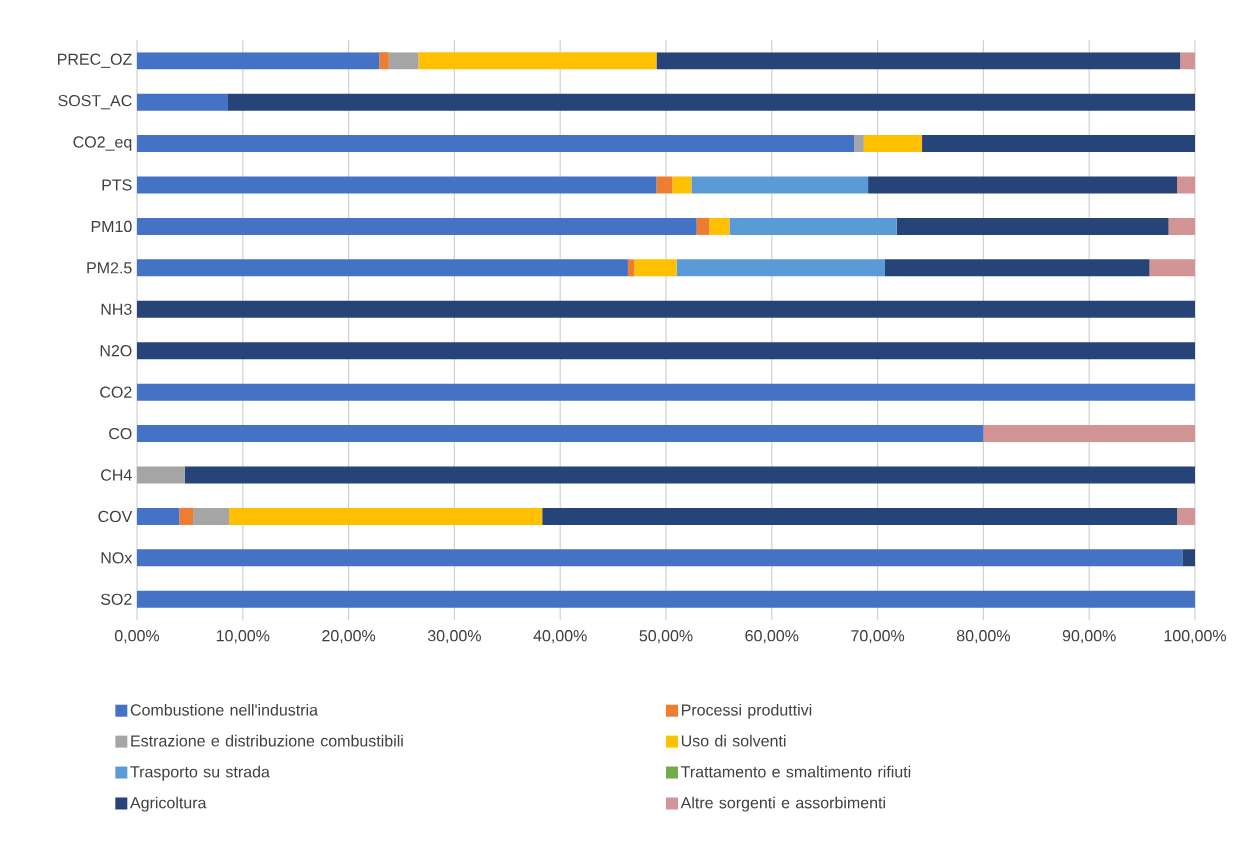  What do you see at coordinates (772, 637) in the screenshot?
I see `x-tick-label: 60,00%` at bounding box center [772, 637].